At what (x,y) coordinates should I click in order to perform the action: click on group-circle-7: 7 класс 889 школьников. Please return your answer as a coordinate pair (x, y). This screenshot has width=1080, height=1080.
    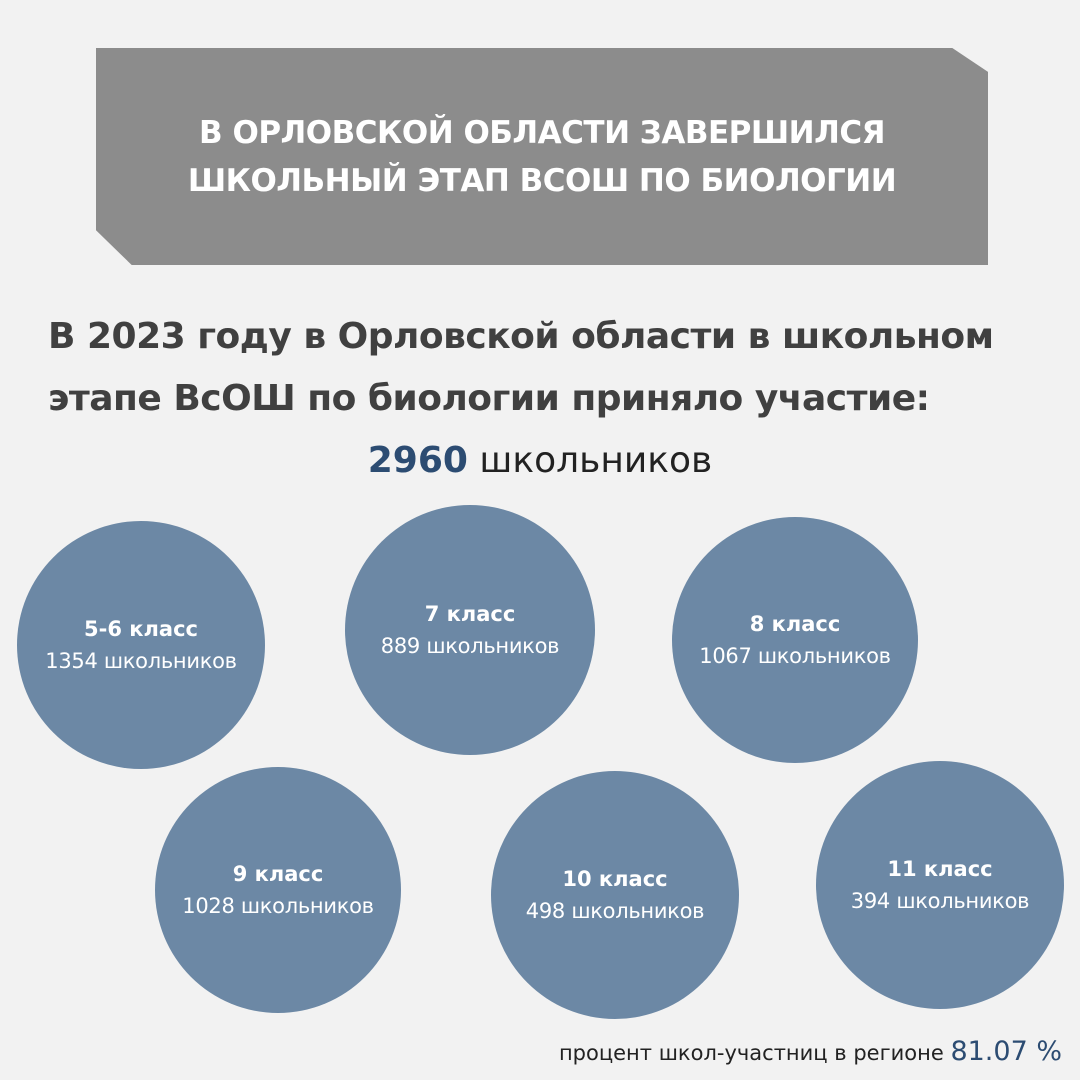
    Looking at the image, I should click on (470, 630).